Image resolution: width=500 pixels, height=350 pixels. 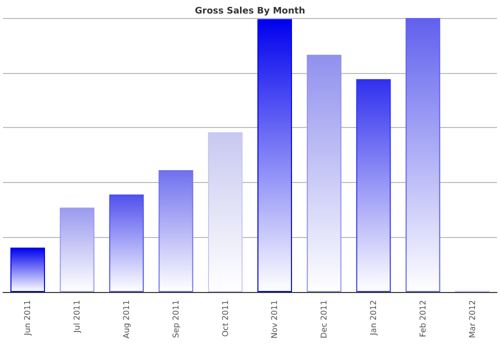 I want to click on x-tick-label: Oct 2011, so click(x=225, y=318).